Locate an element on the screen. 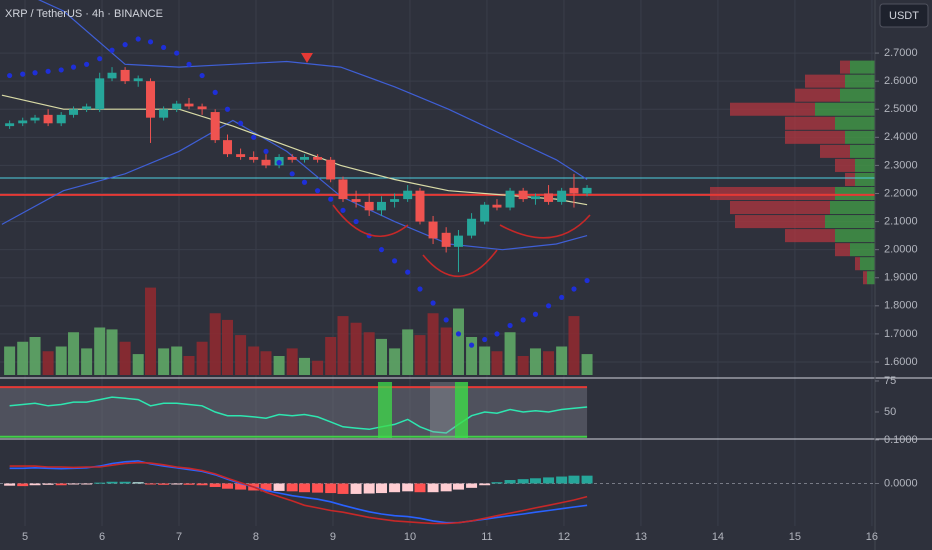 Image resolution: width=932 pixels, height=550 pixels. rsi-pane is located at coordinates (294, 412).